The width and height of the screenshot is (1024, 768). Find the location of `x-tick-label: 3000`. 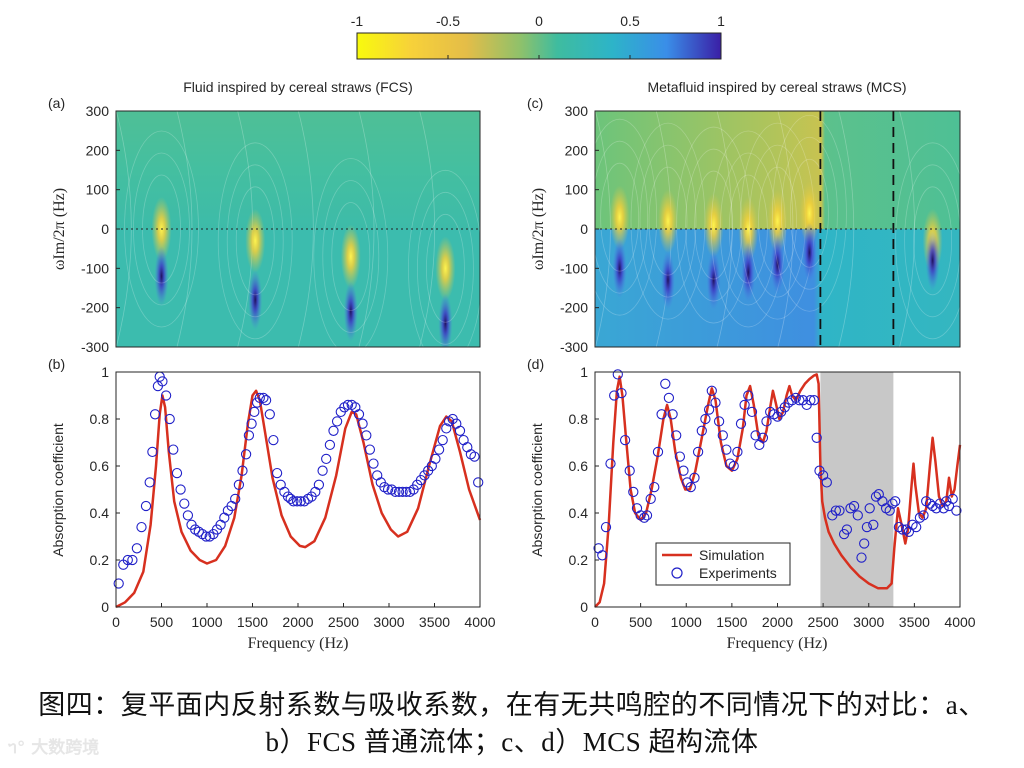

x-tick-label: 3000 is located at coordinates (868, 622).